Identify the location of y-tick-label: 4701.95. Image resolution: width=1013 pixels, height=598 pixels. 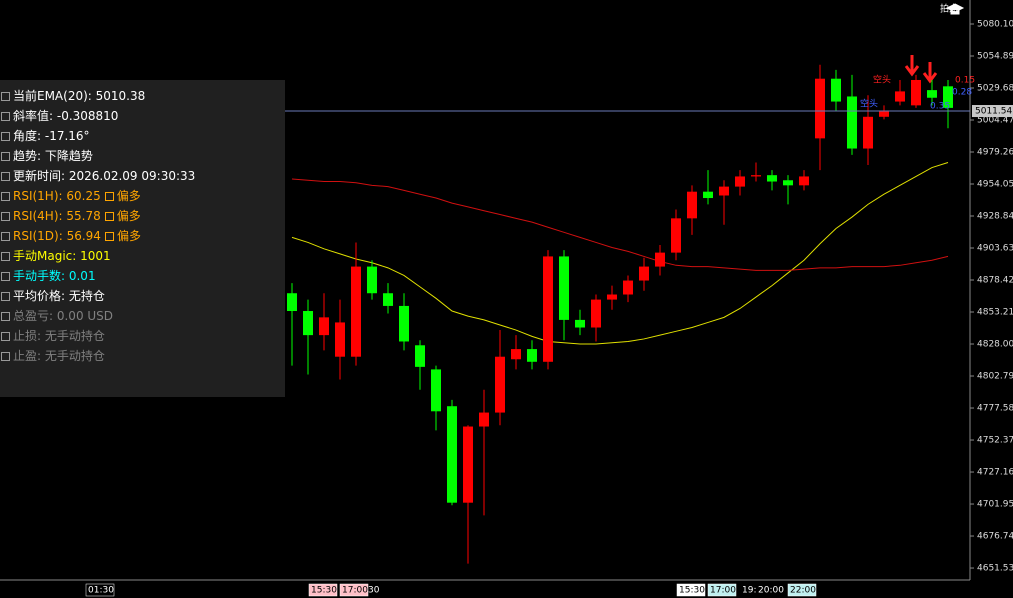
(995, 505).